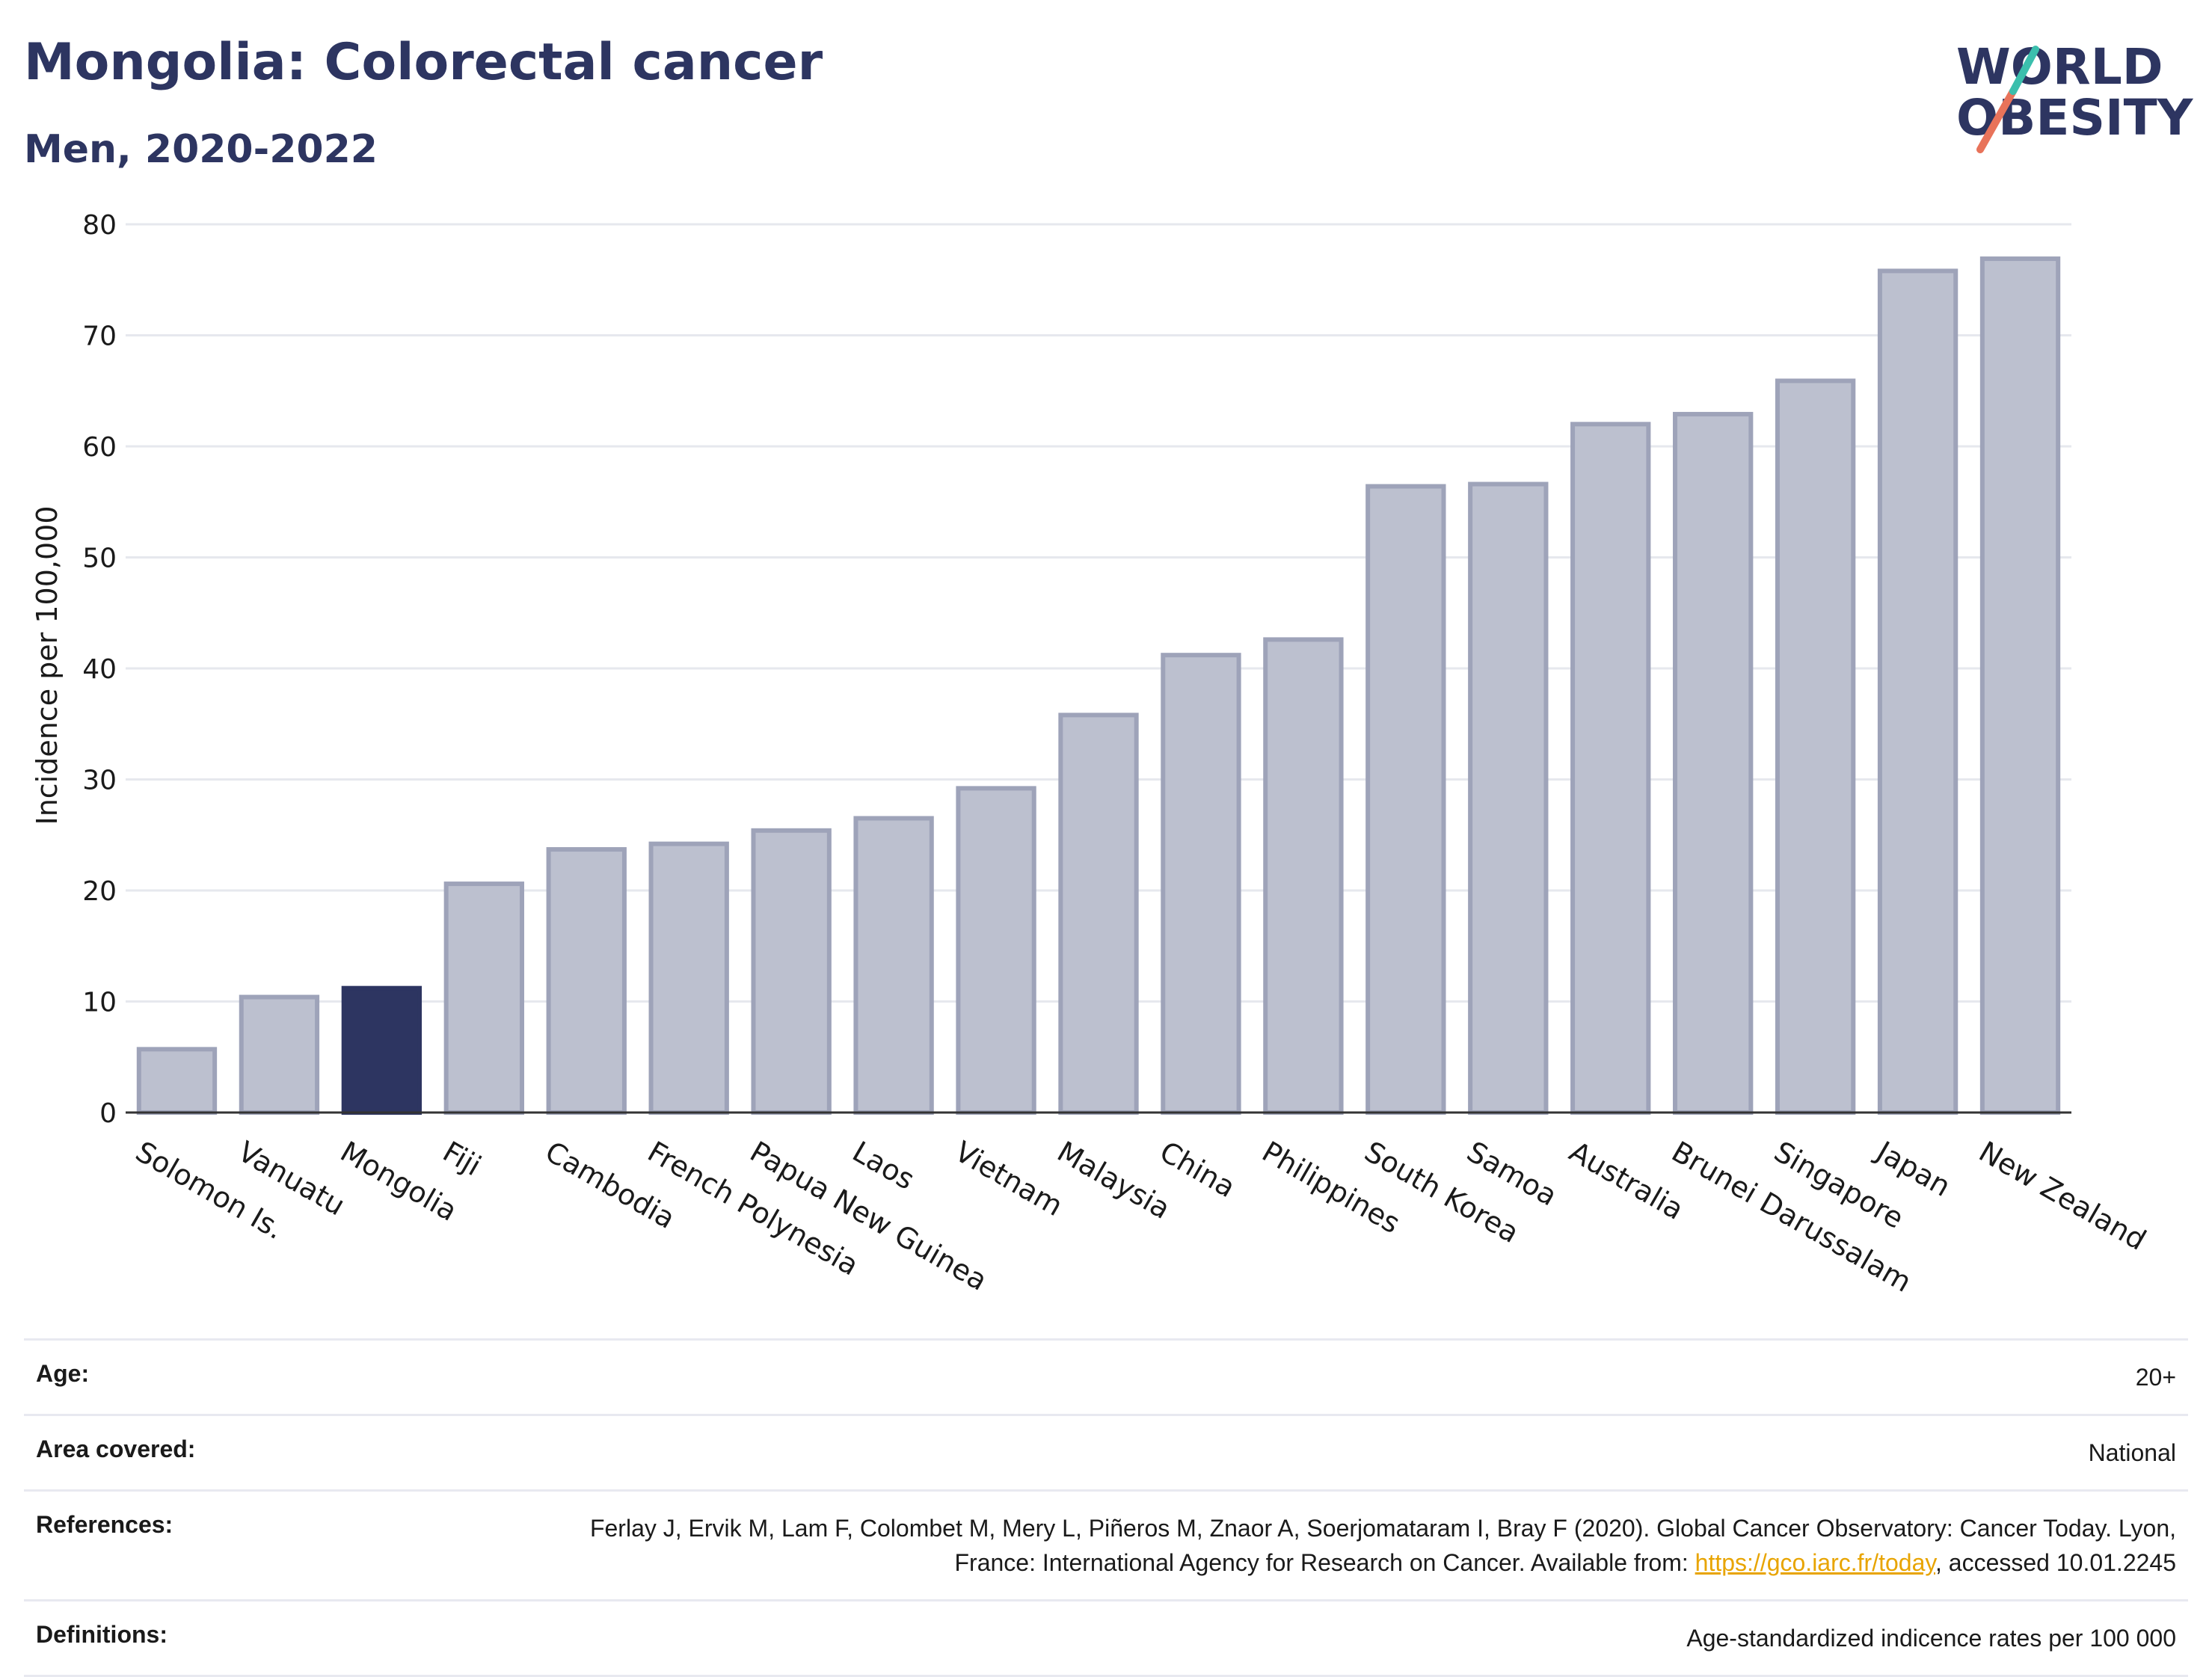 The image size is (2212, 1677). Describe the element at coordinates (996, 950) in the screenshot. I see `bar-vietnam` at that location.